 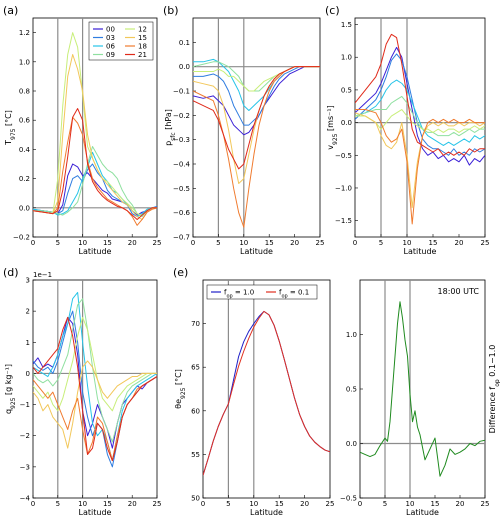 I want to click on panel-label: (c), so click(x=332, y=10).